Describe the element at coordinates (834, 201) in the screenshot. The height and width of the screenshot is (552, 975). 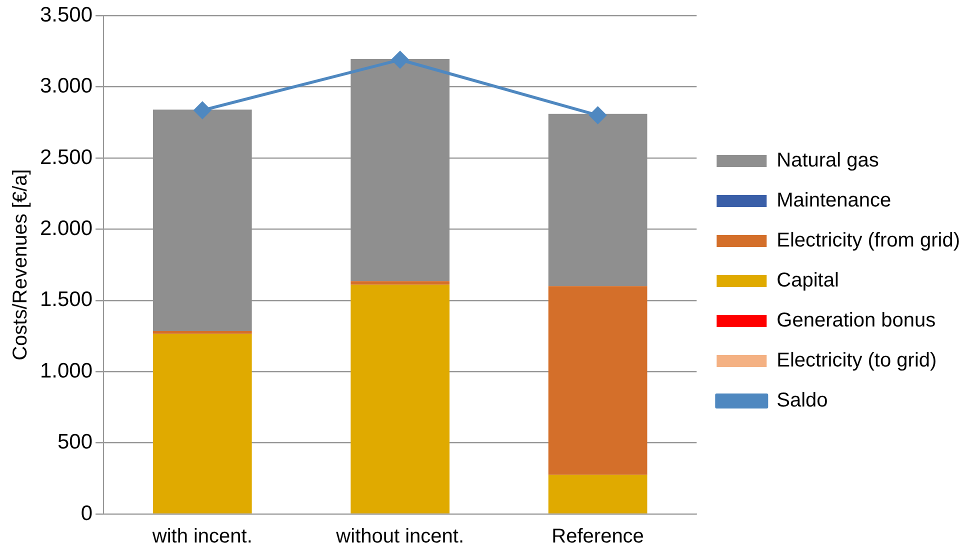
I see `legend-label: Maintenance` at that location.